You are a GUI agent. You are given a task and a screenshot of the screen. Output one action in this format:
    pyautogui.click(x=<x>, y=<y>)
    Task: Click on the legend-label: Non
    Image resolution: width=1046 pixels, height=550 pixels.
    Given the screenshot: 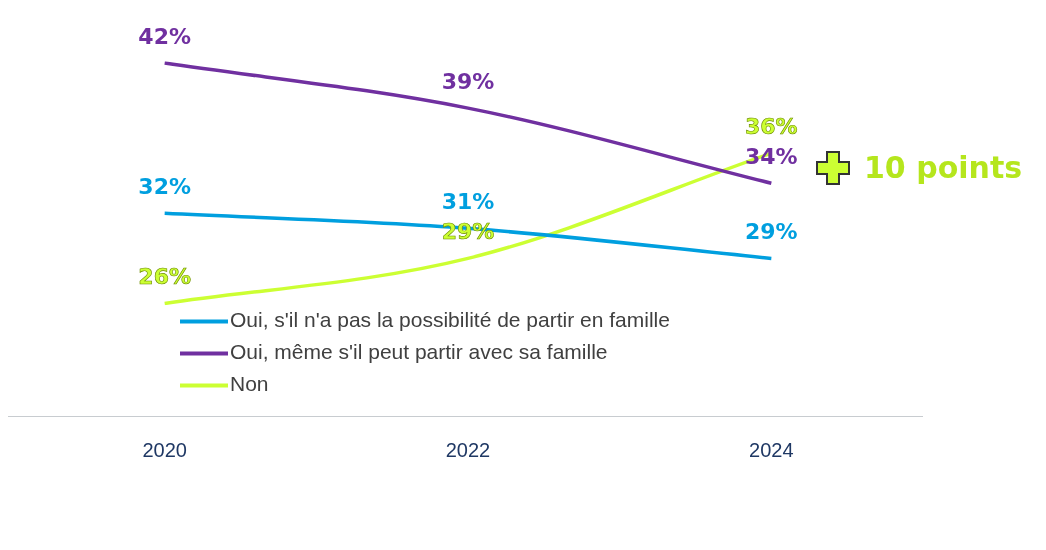 What is the action you would take?
    pyautogui.click(x=249, y=384)
    